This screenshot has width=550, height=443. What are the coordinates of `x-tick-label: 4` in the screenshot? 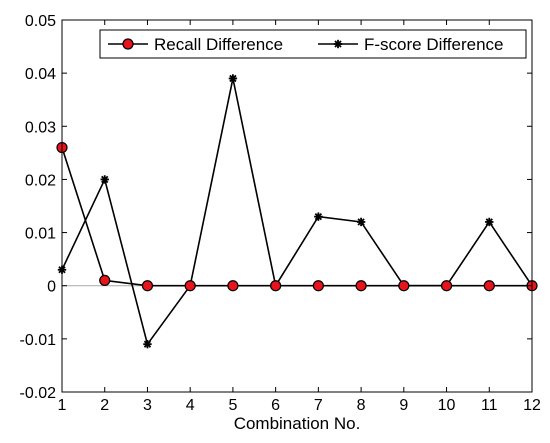 It's located at (190, 405).